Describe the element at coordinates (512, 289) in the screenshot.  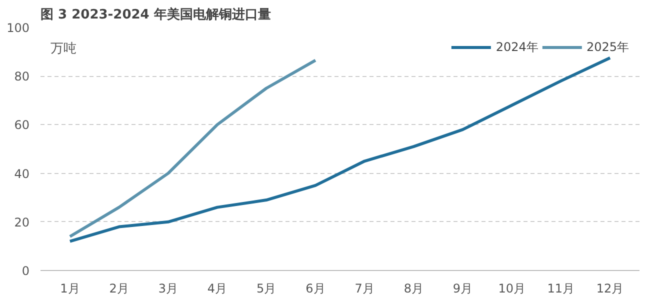
I see `x-tick-label: 10月` at that location.